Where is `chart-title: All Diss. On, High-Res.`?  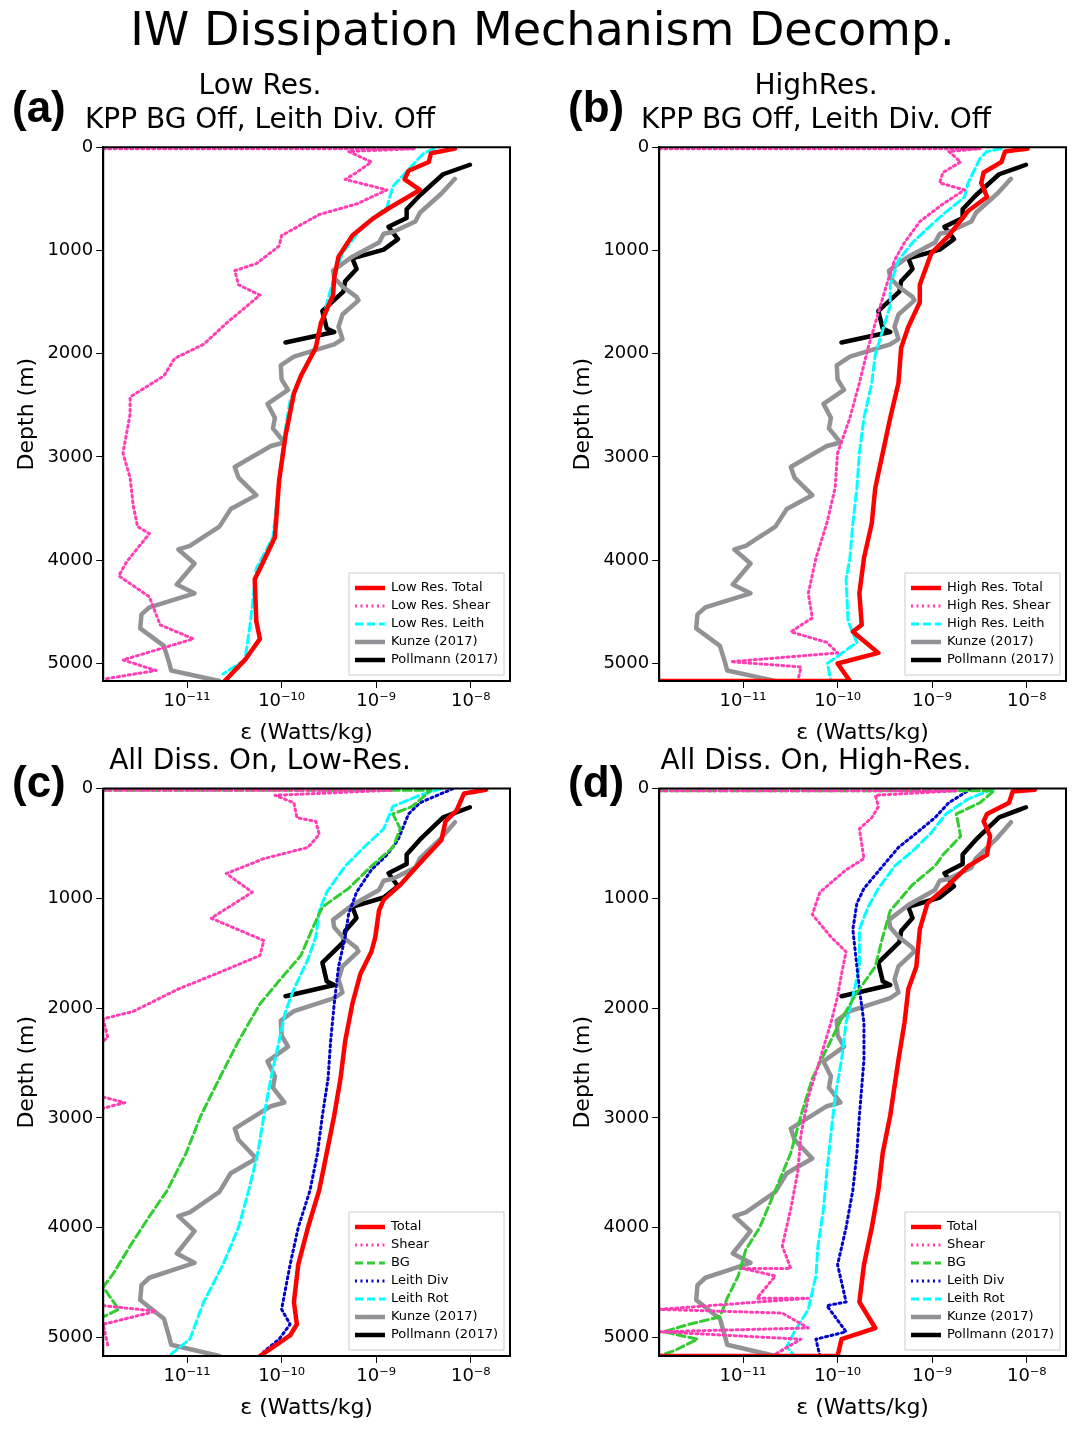 chart-title: All Diss. On, High-Res. is located at coordinates (816, 760).